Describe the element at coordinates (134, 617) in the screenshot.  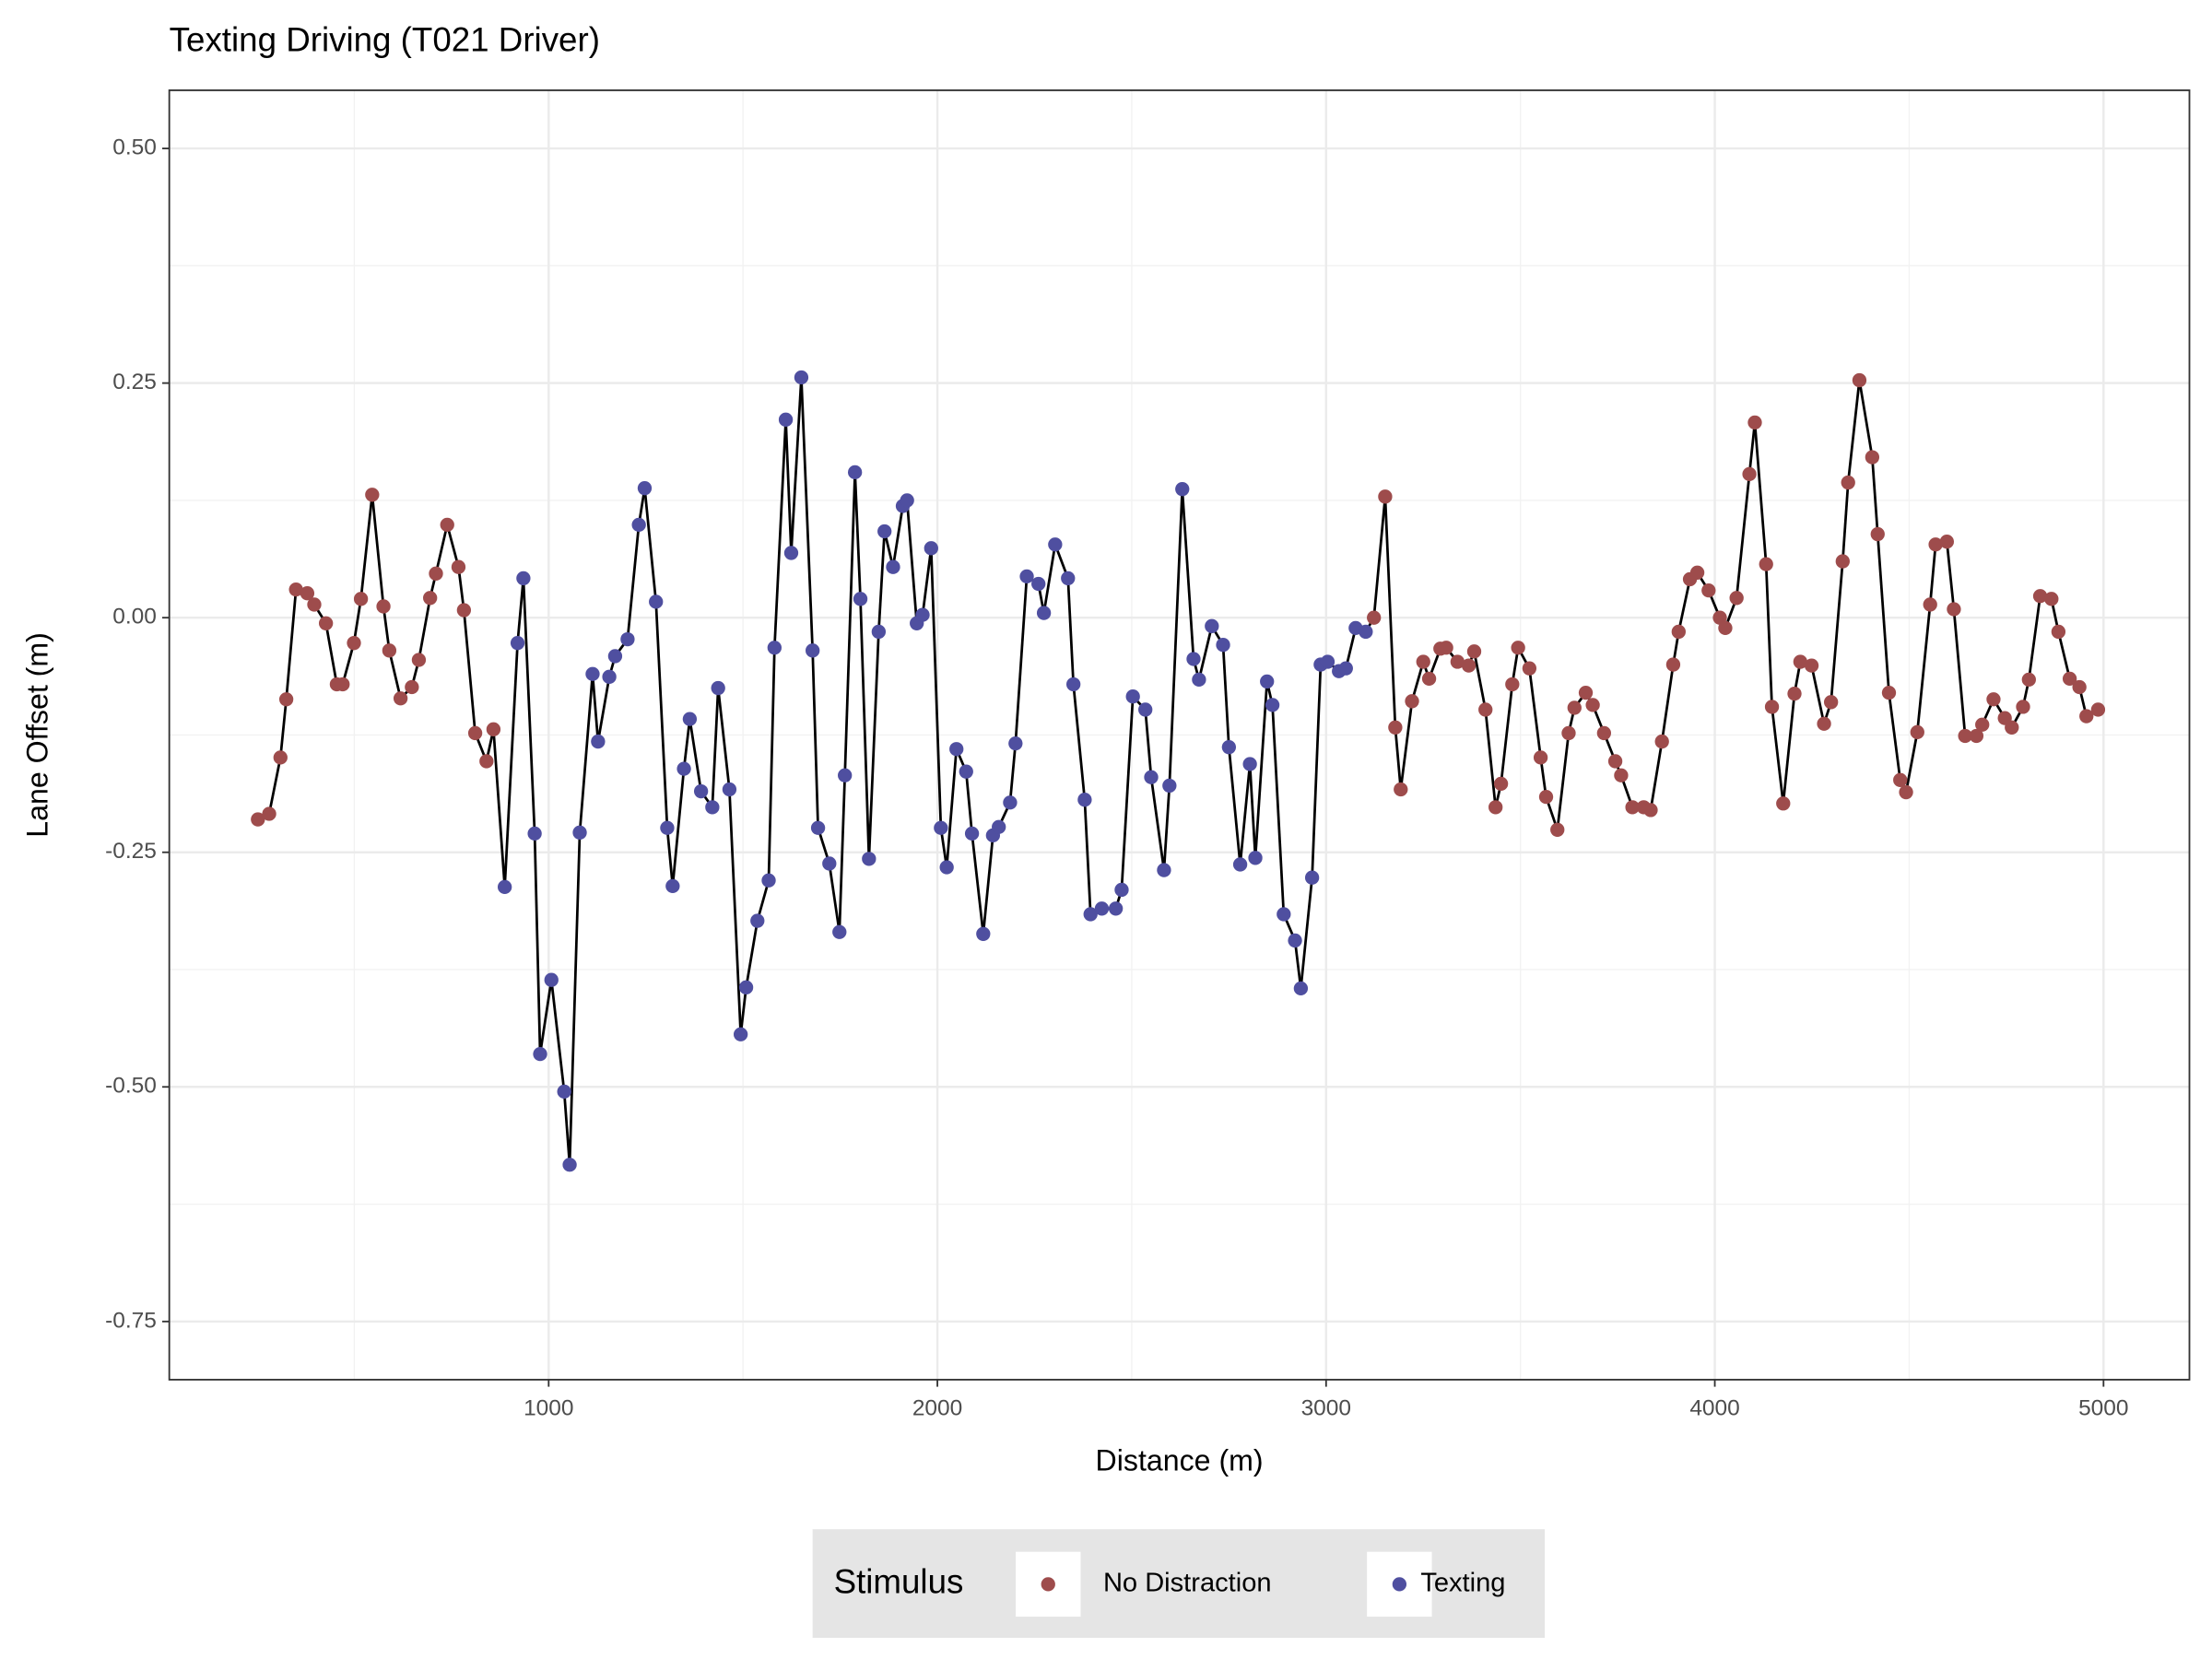
I see `y-tick-label: 0.00` at that location.